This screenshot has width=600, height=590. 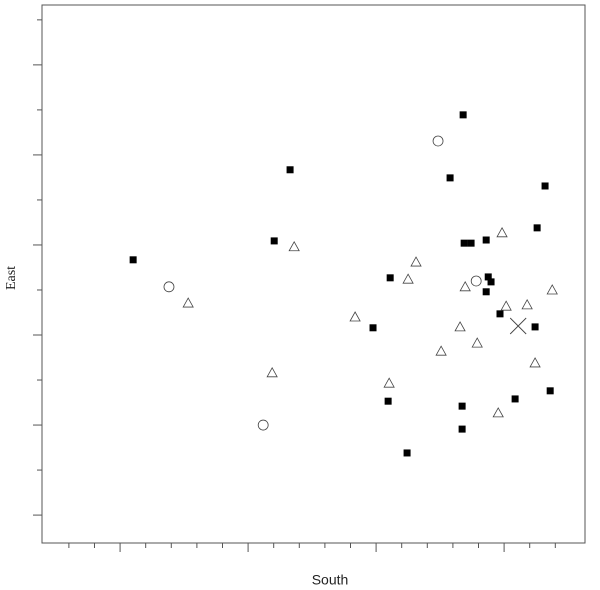 I want to click on cross-point, so click(x=518, y=326).